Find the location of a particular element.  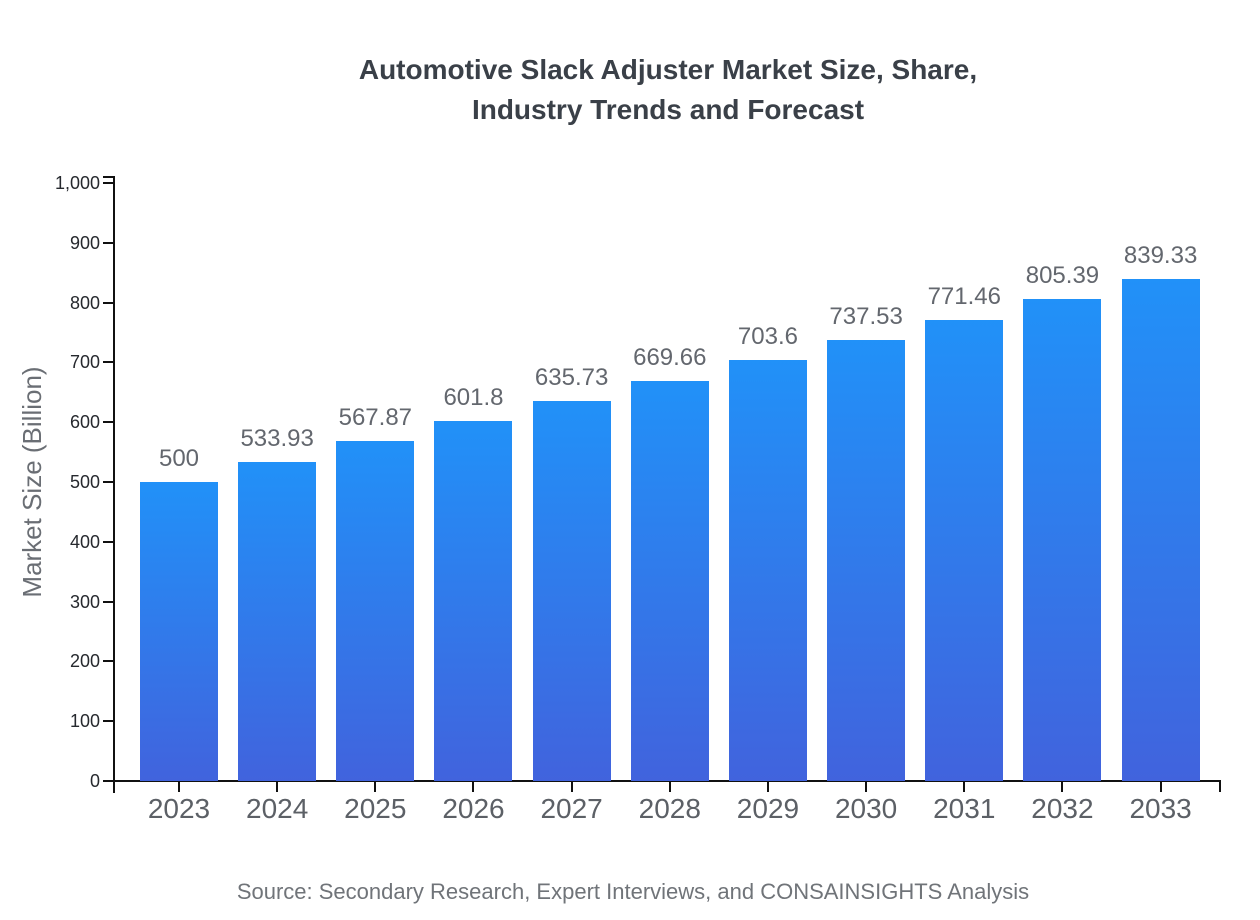

bar-2033 is located at coordinates (1160, 530).